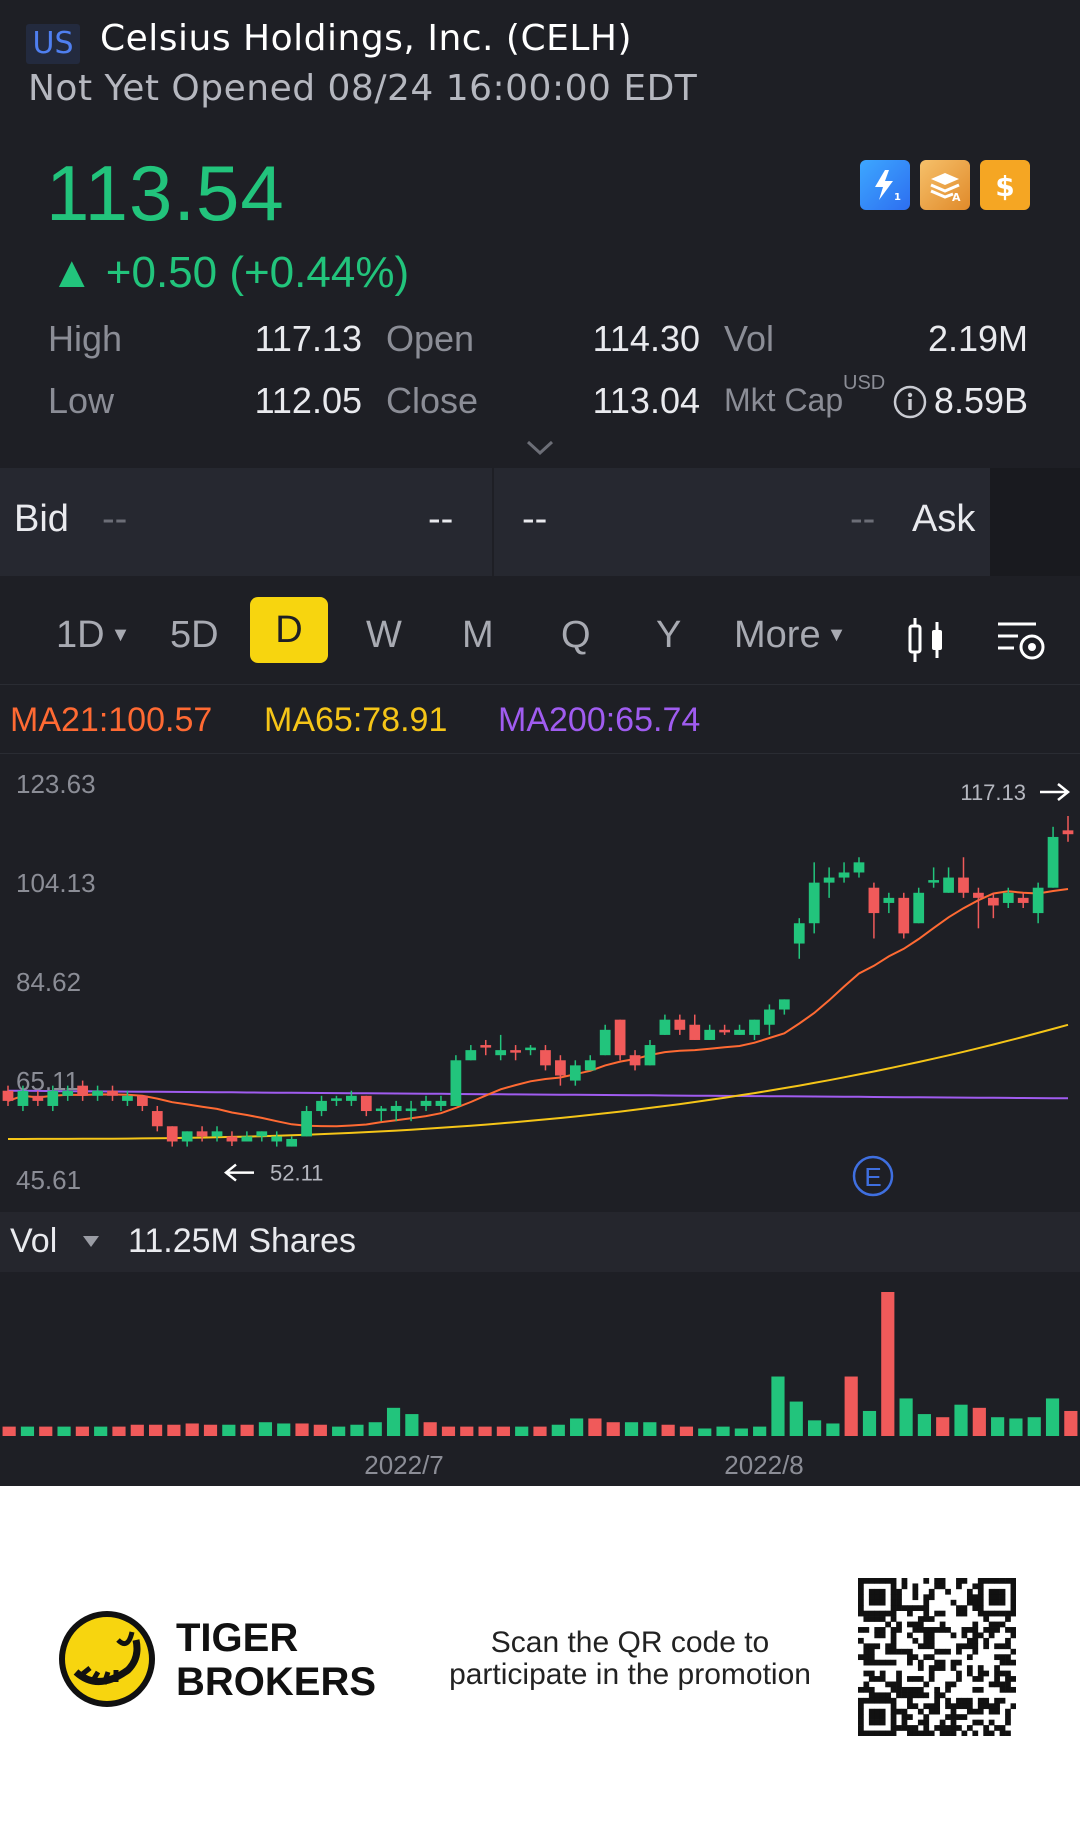 The image size is (1080, 1830). Describe the element at coordinates (864, 383) in the screenshot. I see `mktcap-currency: USD` at that location.